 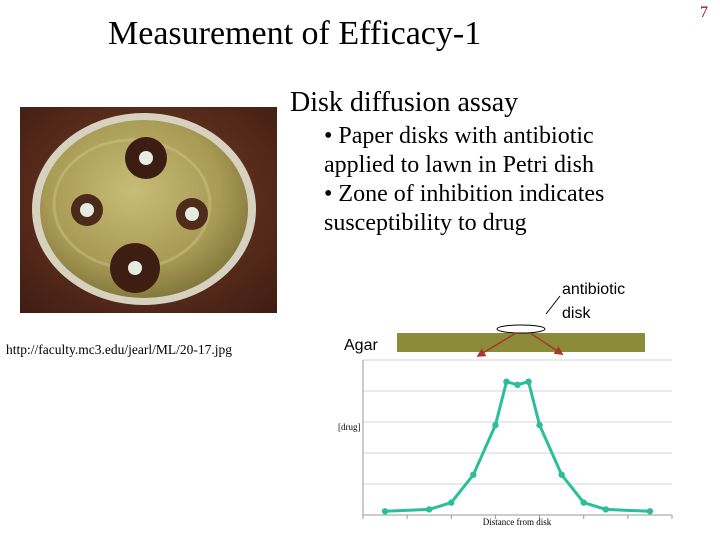 I want to click on concentration-plot: [drug] Distance from disk, so click(x=505, y=443).